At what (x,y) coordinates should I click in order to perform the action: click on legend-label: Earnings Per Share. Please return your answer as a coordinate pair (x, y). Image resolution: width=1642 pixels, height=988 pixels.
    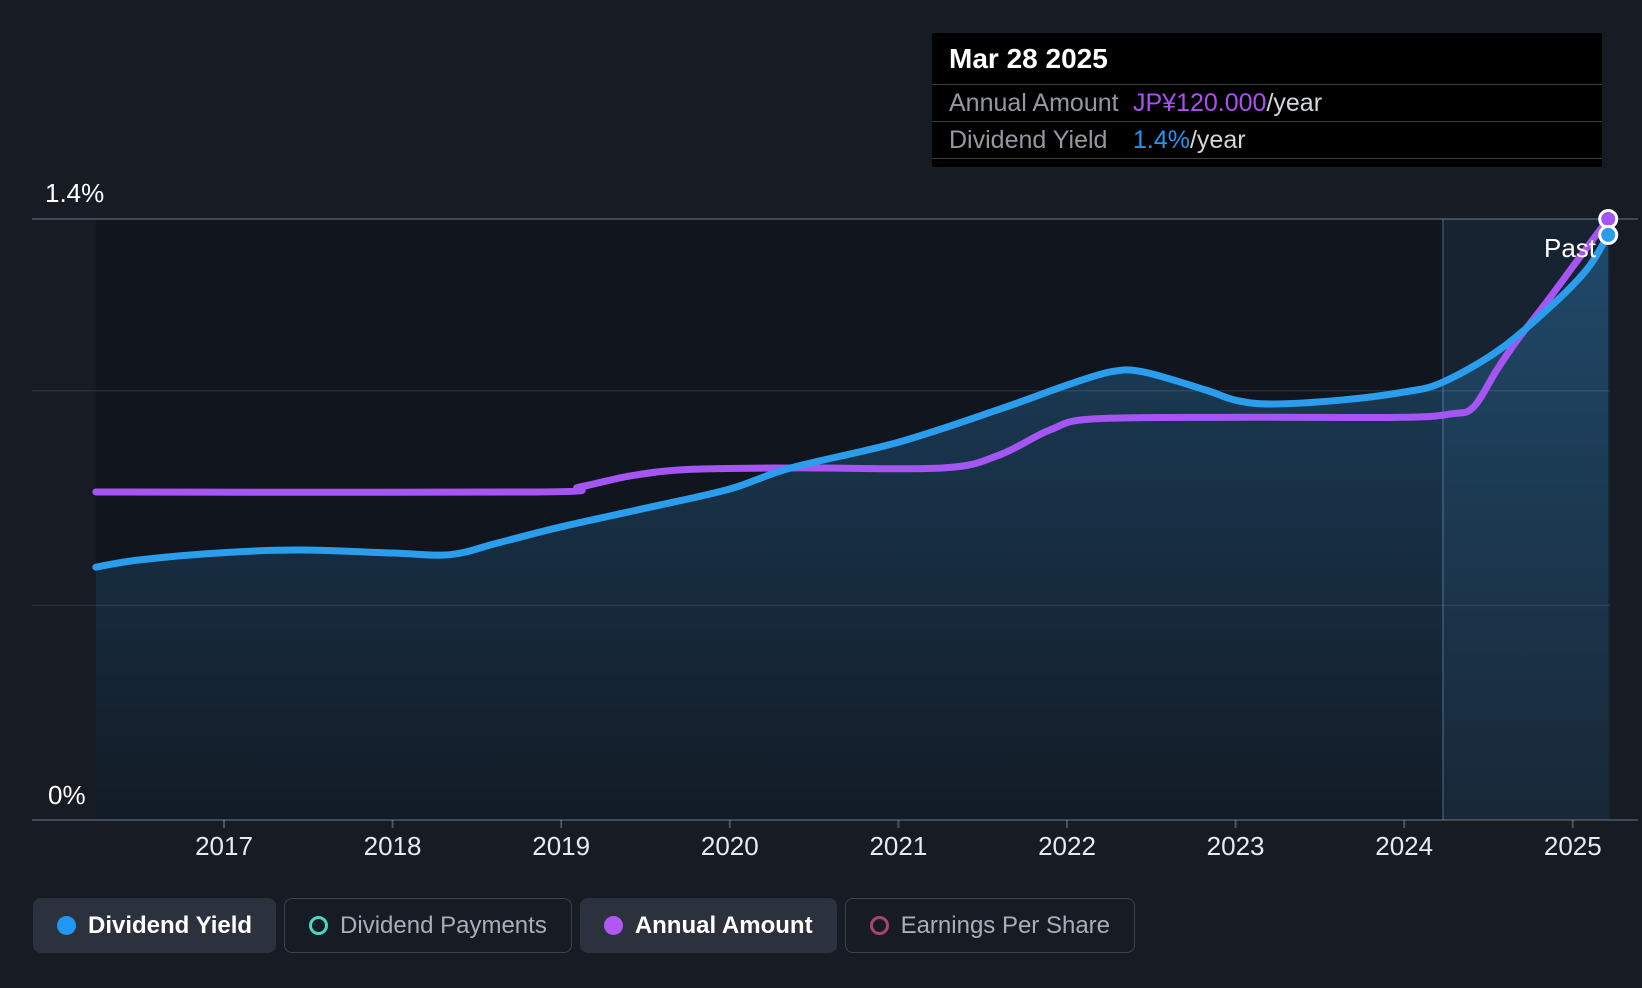
    Looking at the image, I should click on (1005, 925).